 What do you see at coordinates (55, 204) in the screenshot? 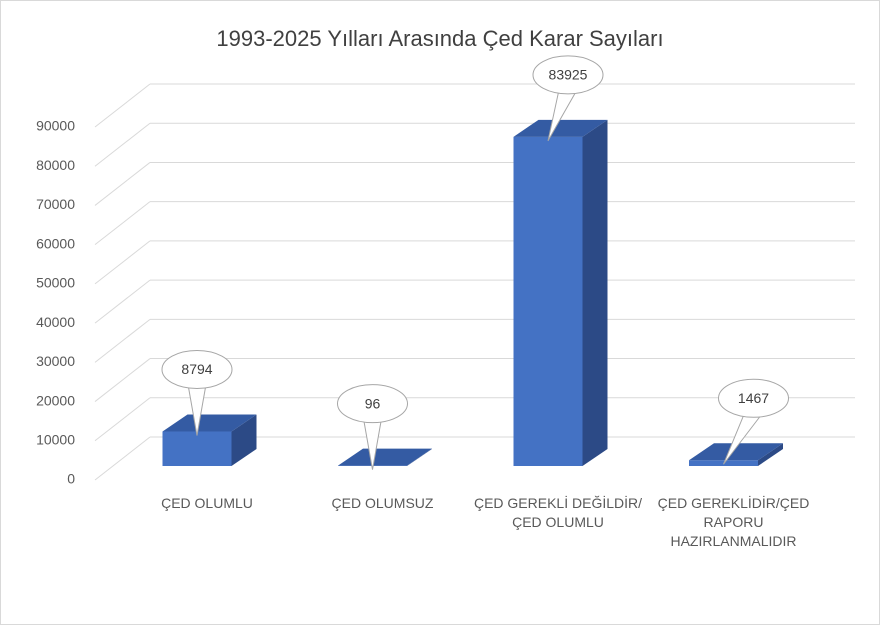
I see `y-tick-label: 70000` at bounding box center [55, 204].